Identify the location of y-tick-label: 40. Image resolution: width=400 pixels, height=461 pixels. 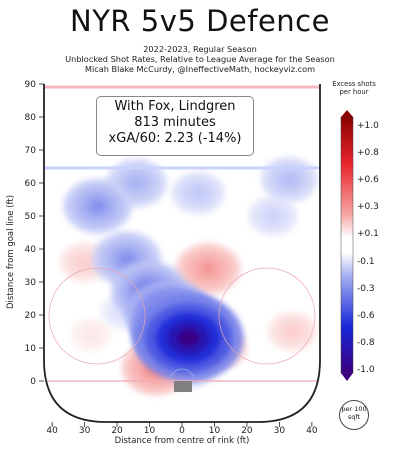
(31, 250).